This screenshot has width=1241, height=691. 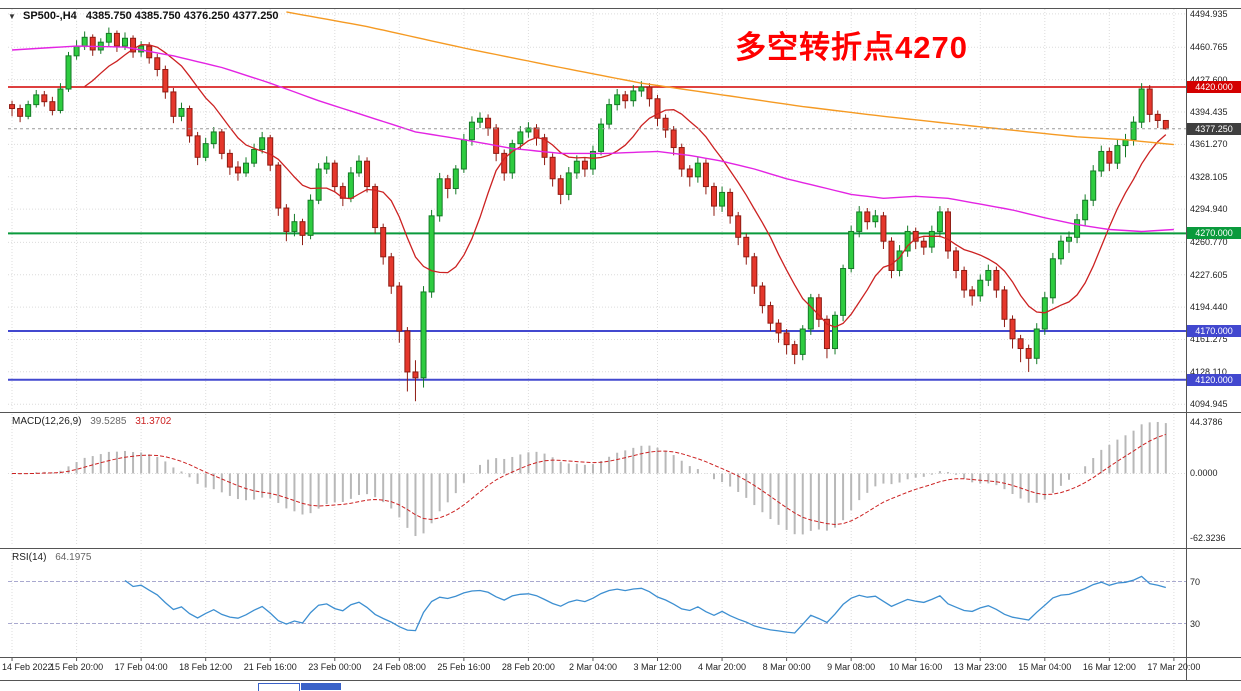 What do you see at coordinates (1209, 144) in the screenshot?
I see `price-axis-label: 4361.270` at bounding box center [1209, 144].